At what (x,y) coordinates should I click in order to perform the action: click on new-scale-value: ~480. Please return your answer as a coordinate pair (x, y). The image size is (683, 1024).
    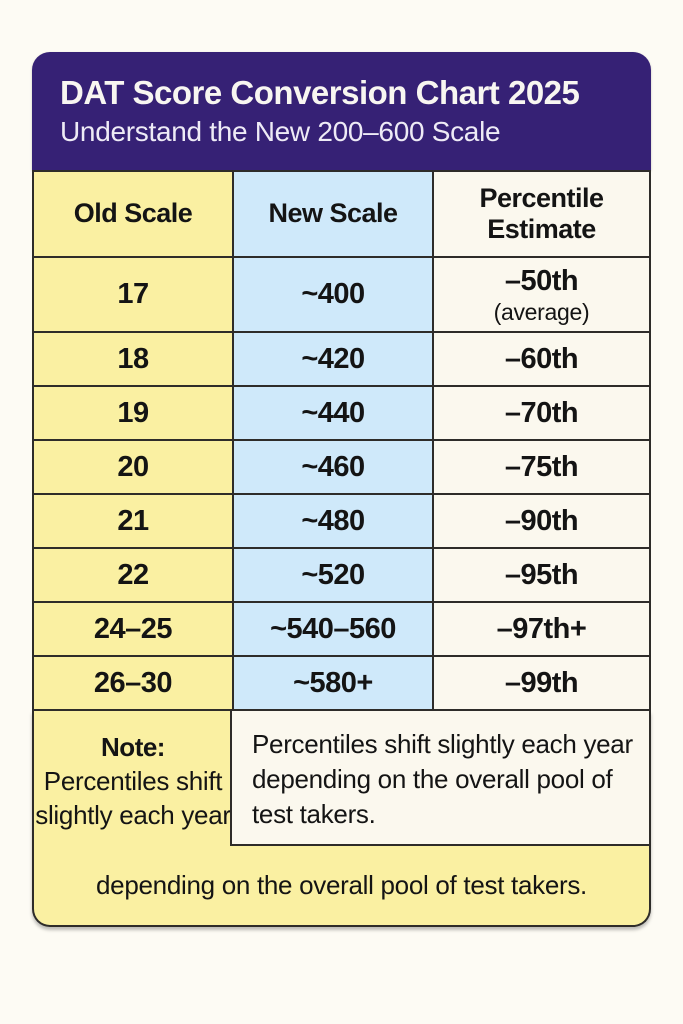
    Looking at the image, I should click on (333, 520).